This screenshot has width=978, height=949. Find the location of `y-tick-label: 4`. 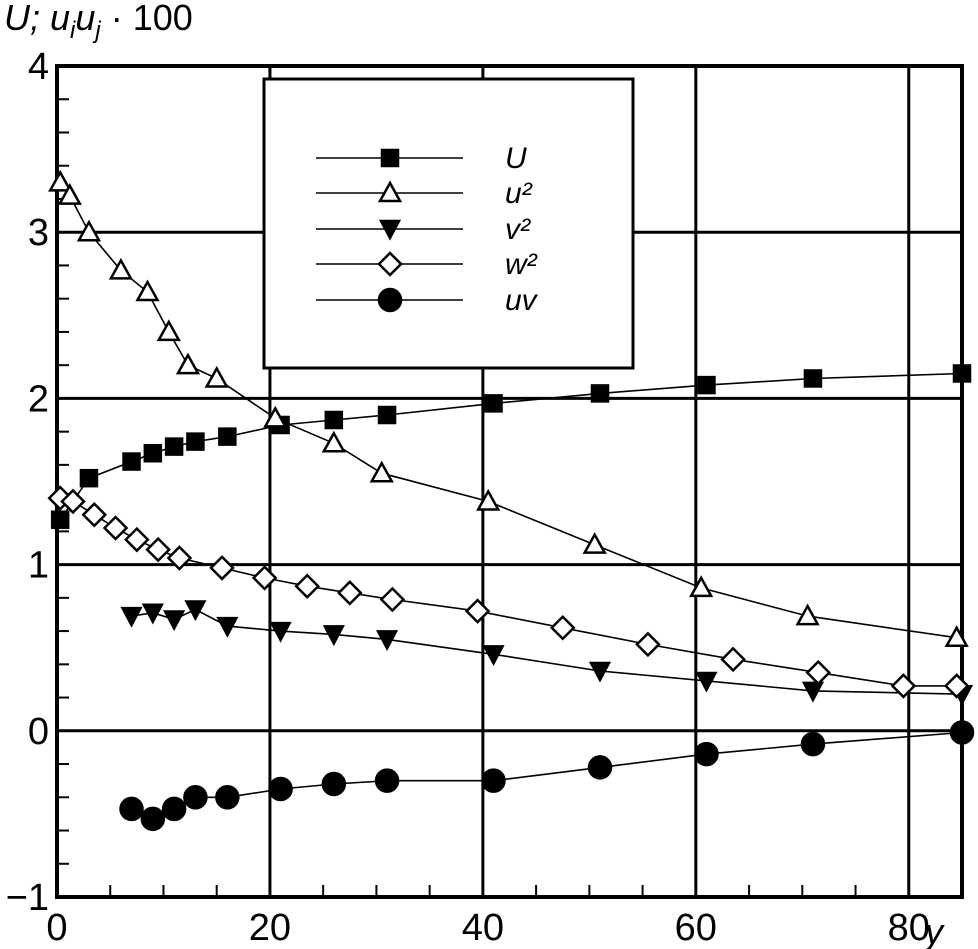

y-tick-label: 4 is located at coordinates (38, 67).